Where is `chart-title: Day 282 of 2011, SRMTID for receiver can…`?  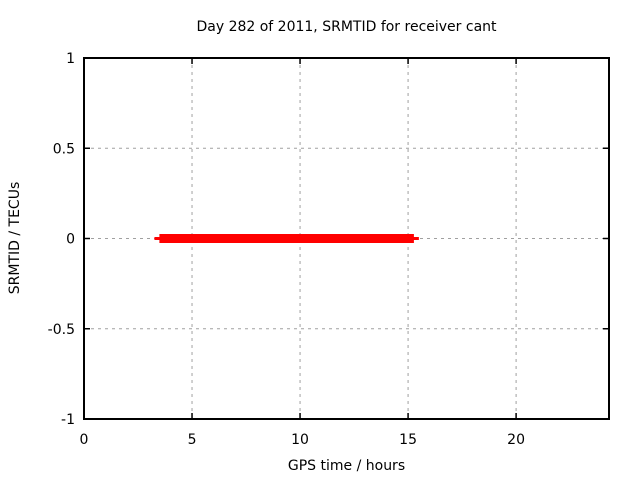 chart-title: Day 282 of 2011, SRMTID for receiver can… is located at coordinates (346, 27).